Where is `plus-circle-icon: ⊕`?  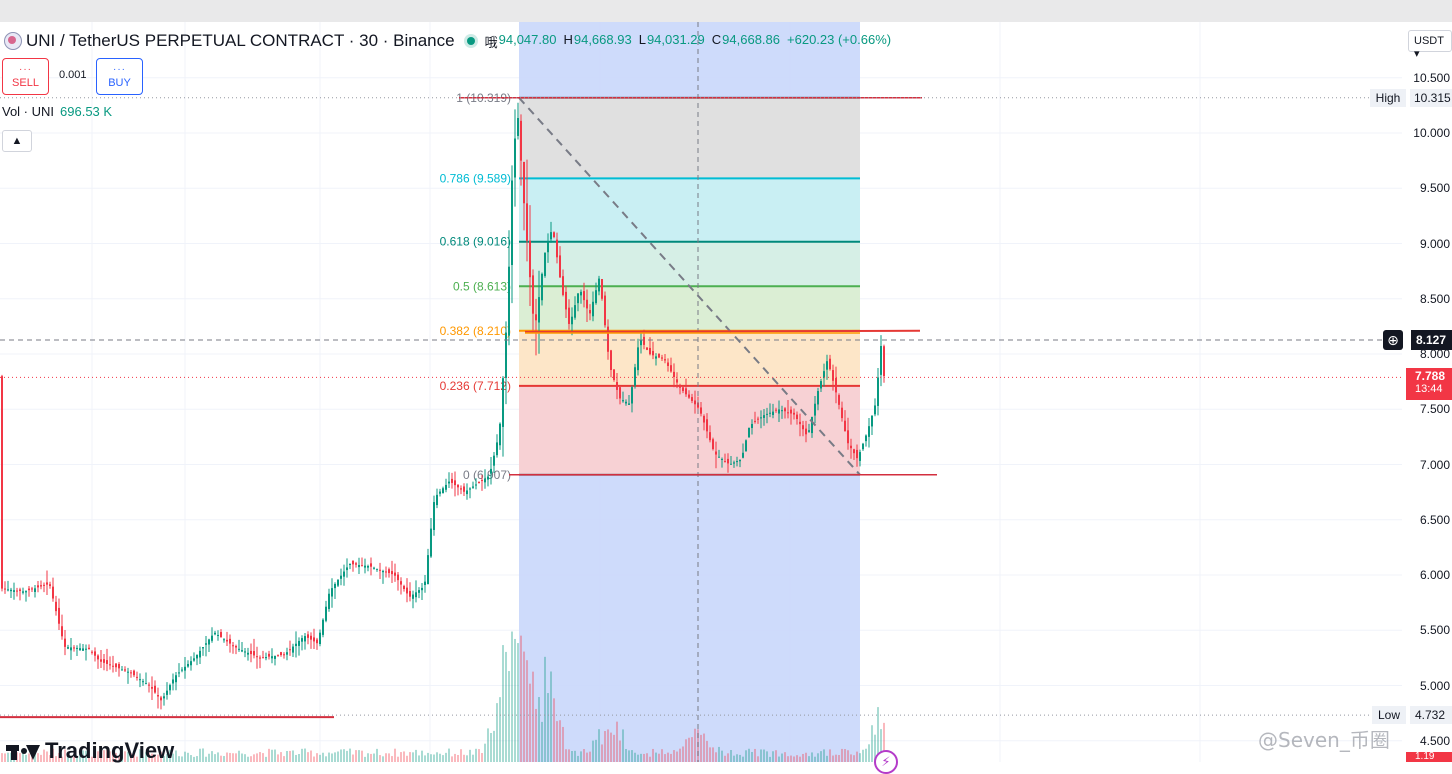 plus-circle-icon: ⊕ is located at coordinates (1393, 339).